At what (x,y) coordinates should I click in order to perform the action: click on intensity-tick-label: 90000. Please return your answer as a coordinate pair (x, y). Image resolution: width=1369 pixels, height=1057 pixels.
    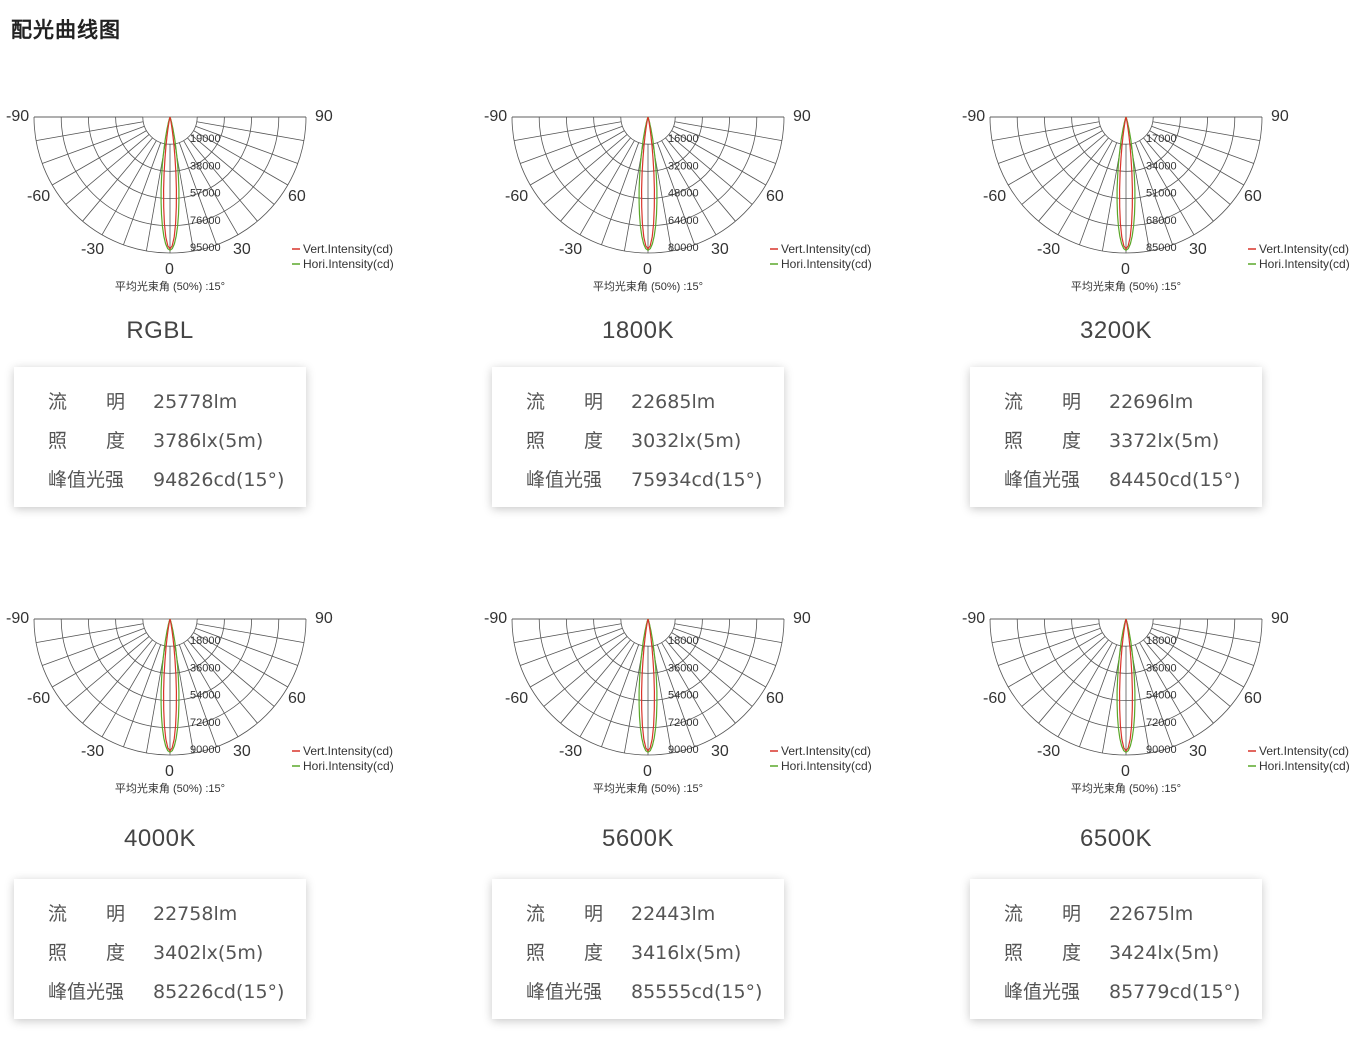
    Looking at the image, I should click on (1161, 750).